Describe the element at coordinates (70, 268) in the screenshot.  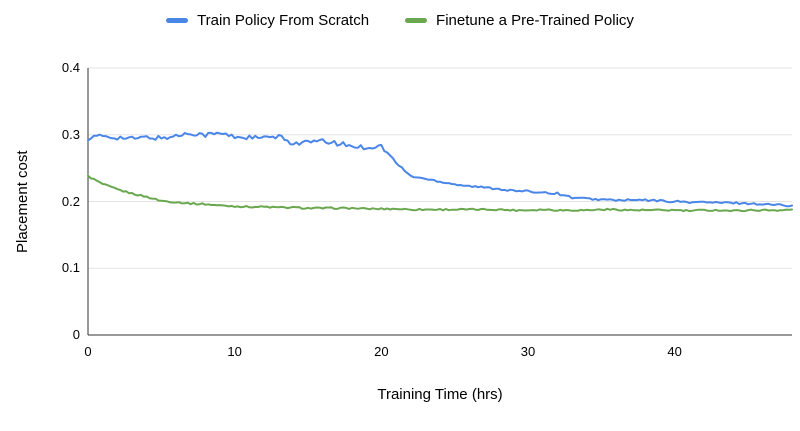
I see `y-tick-label: 0.1` at that location.